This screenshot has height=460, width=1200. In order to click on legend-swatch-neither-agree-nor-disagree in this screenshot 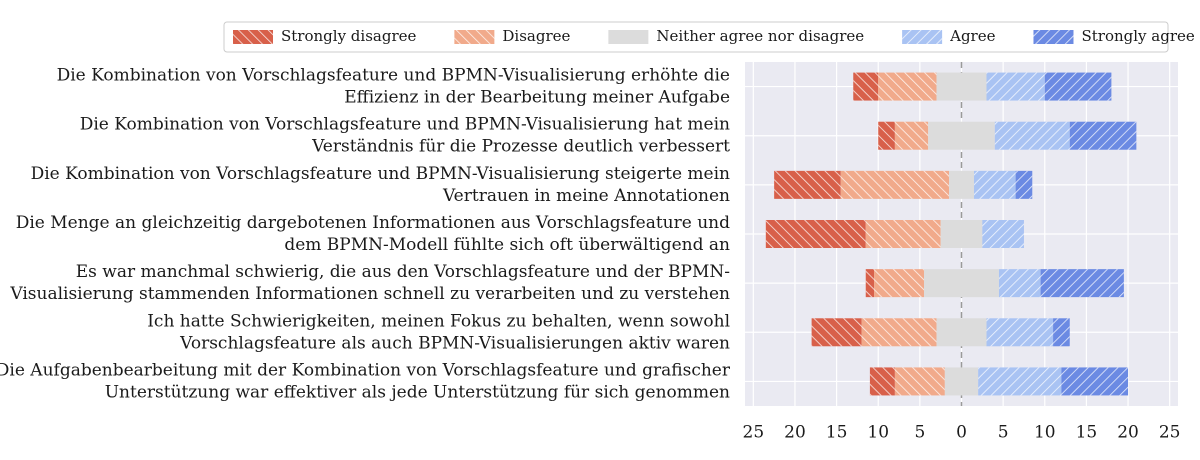, I will do `click(628, 37)`.